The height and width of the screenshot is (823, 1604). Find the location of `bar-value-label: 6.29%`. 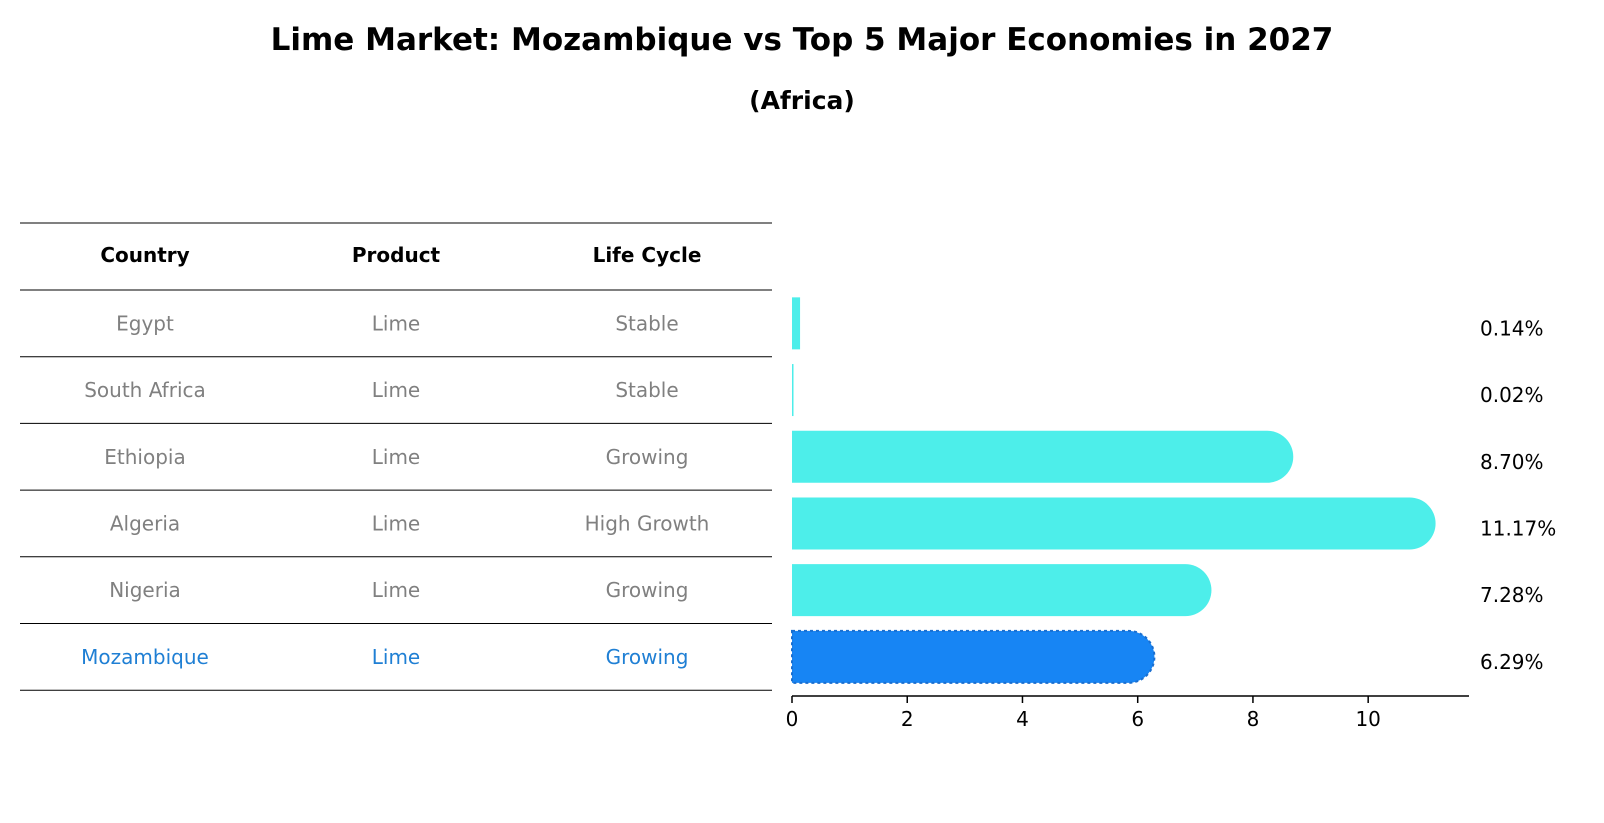

bar-value-label: 6.29% is located at coordinates (1512, 662).